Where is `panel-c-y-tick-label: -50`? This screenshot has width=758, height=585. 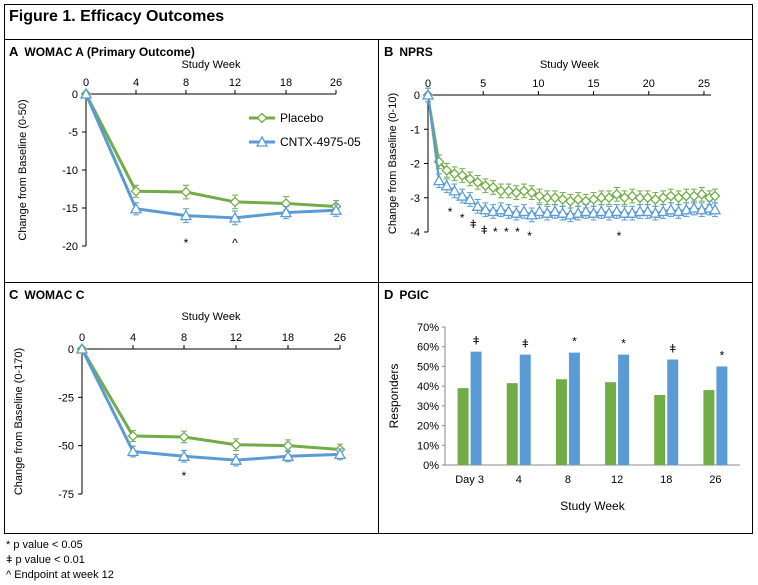 panel-c-y-tick-label: -50 is located at coordinates (66, 447).